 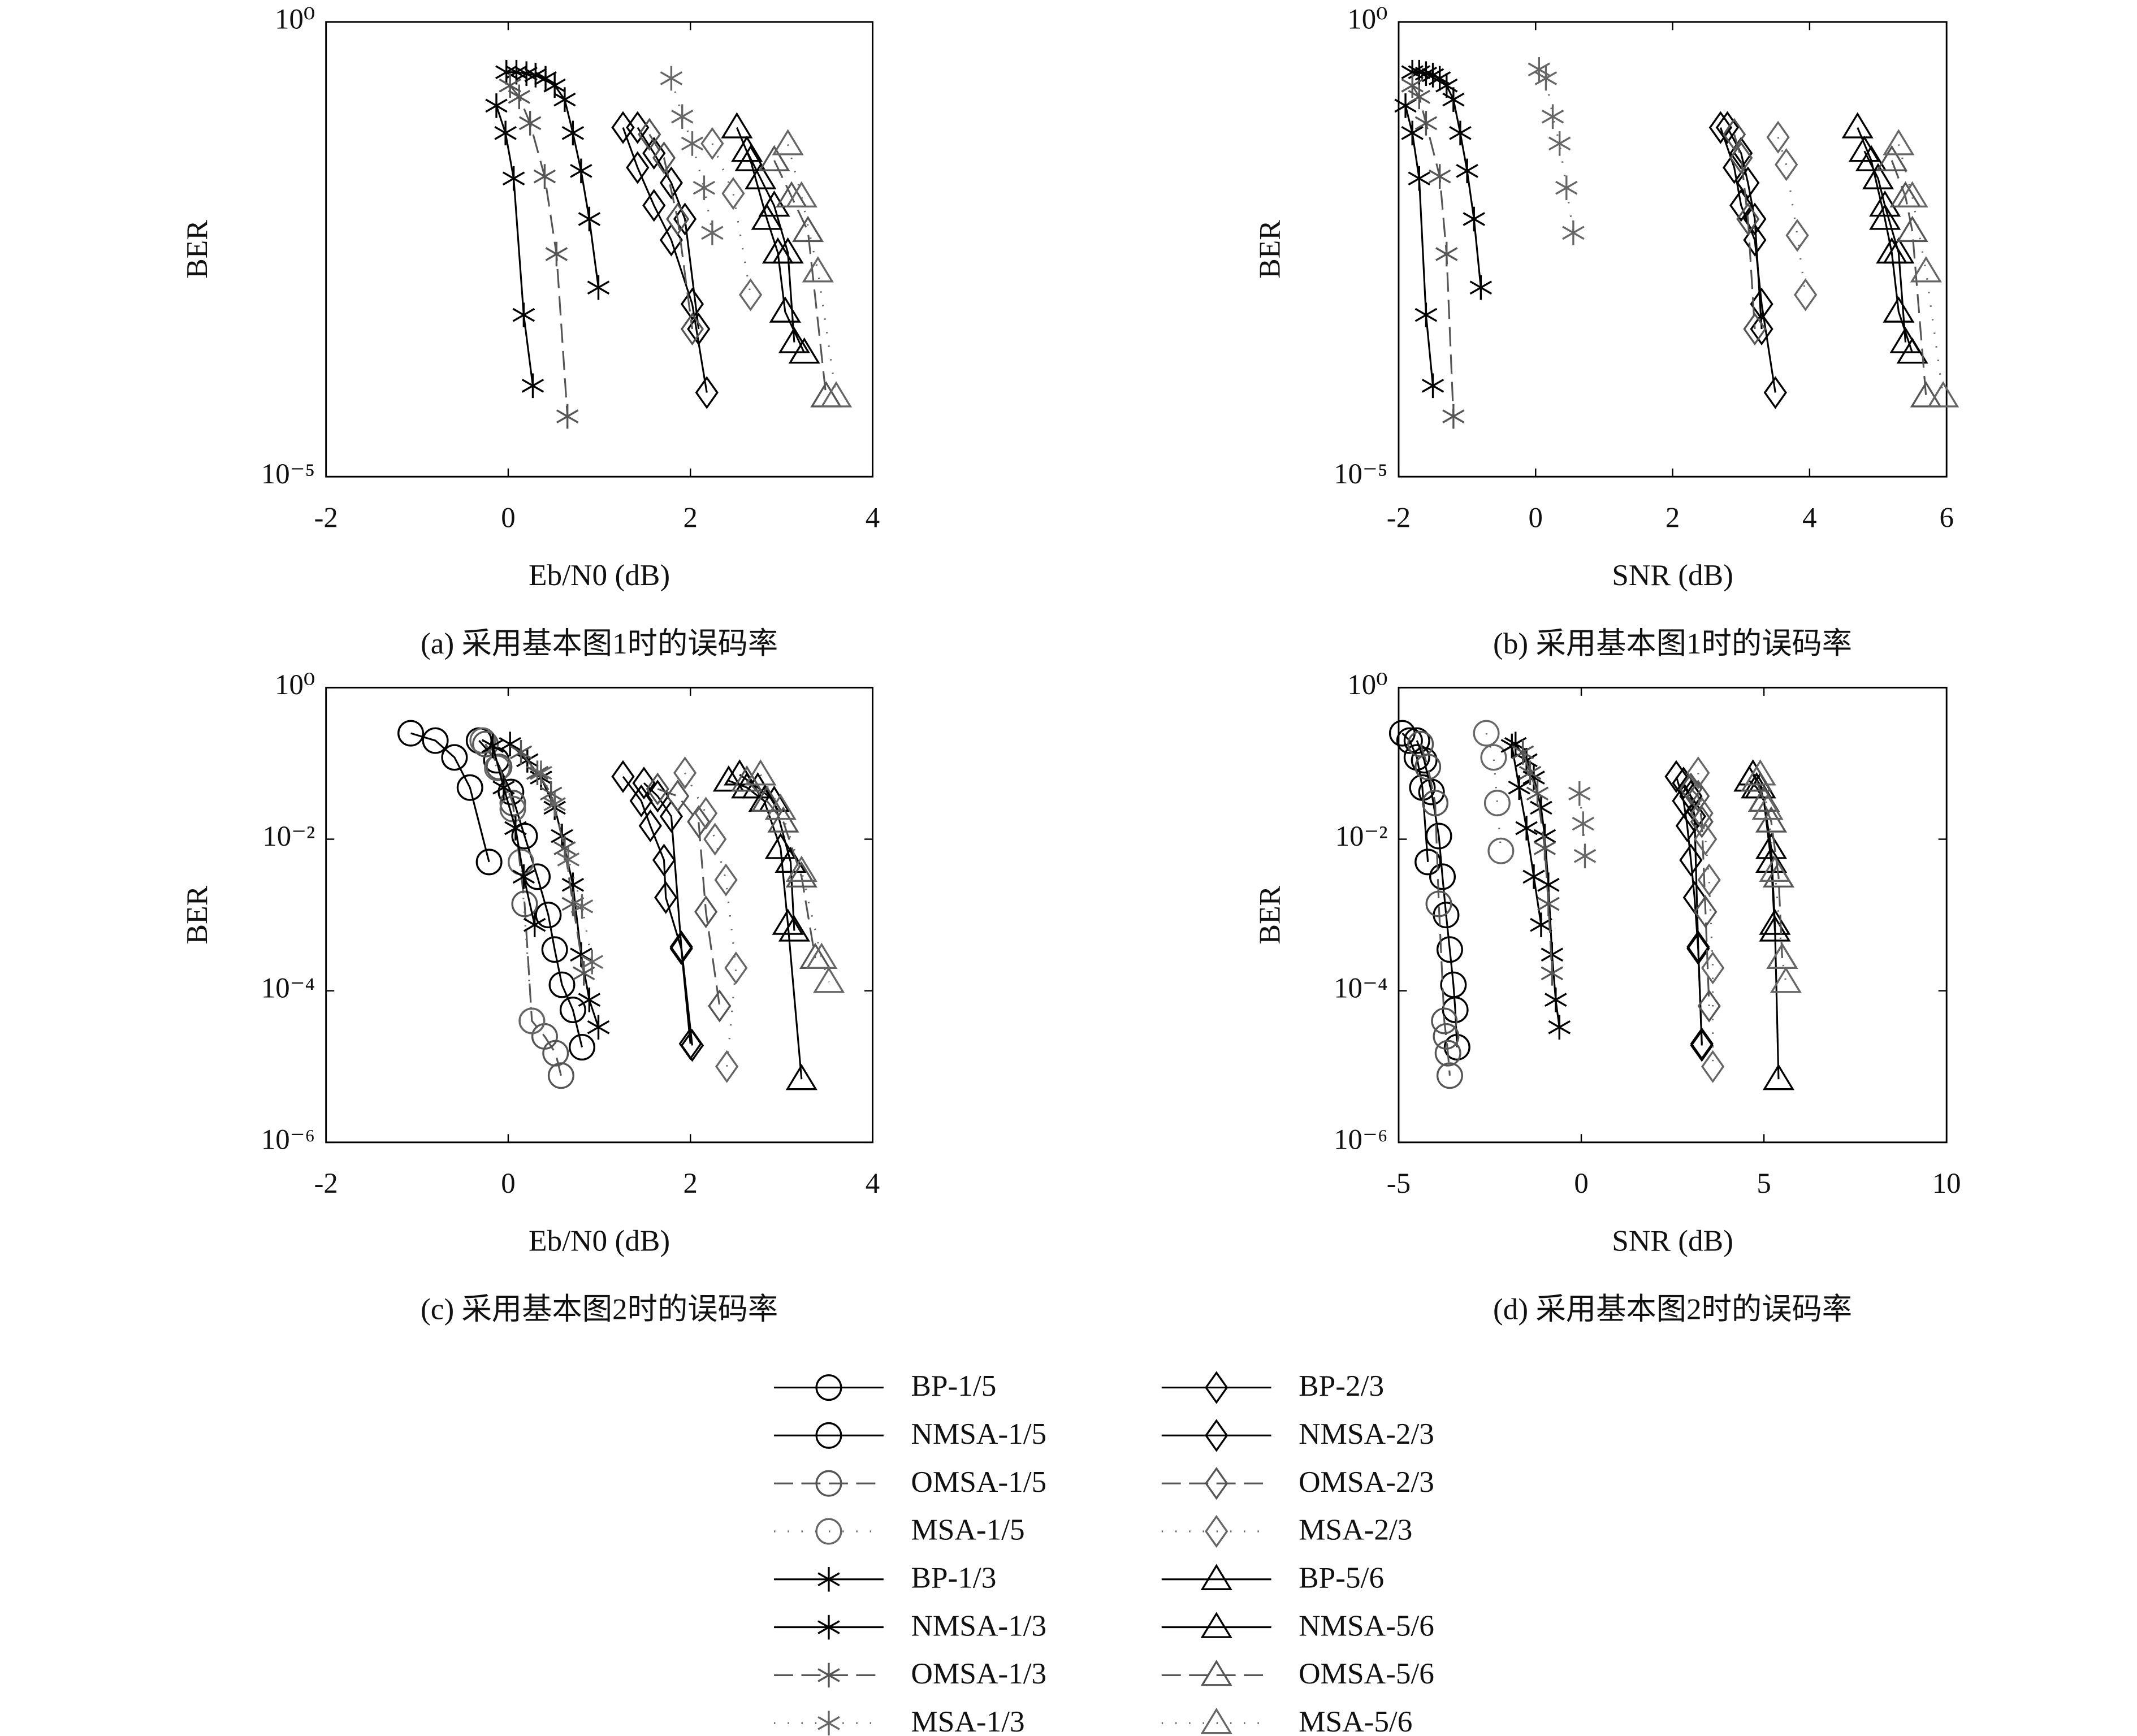 What do you see at coordinates (967, 1530) in the screenshot?
I see `legend-label: MSA-1/5` at bounding box center [967, 1530].